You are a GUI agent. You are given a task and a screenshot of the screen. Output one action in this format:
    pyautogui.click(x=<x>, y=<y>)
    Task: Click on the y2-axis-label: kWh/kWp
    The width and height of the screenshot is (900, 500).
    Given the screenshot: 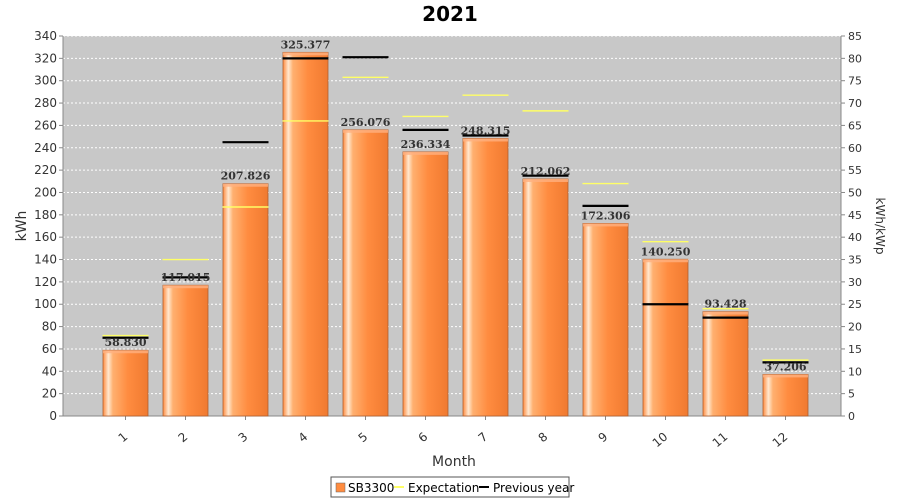 What is the action you would take?
    pyautogui.click(x=880, y=226)
    